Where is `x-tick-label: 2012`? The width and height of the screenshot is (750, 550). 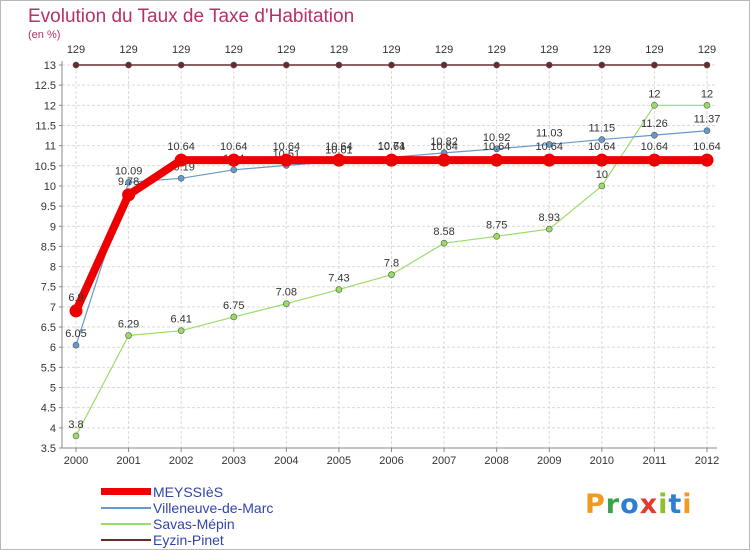 x-tick-label: 2012 is located at coordinates (707, 461).